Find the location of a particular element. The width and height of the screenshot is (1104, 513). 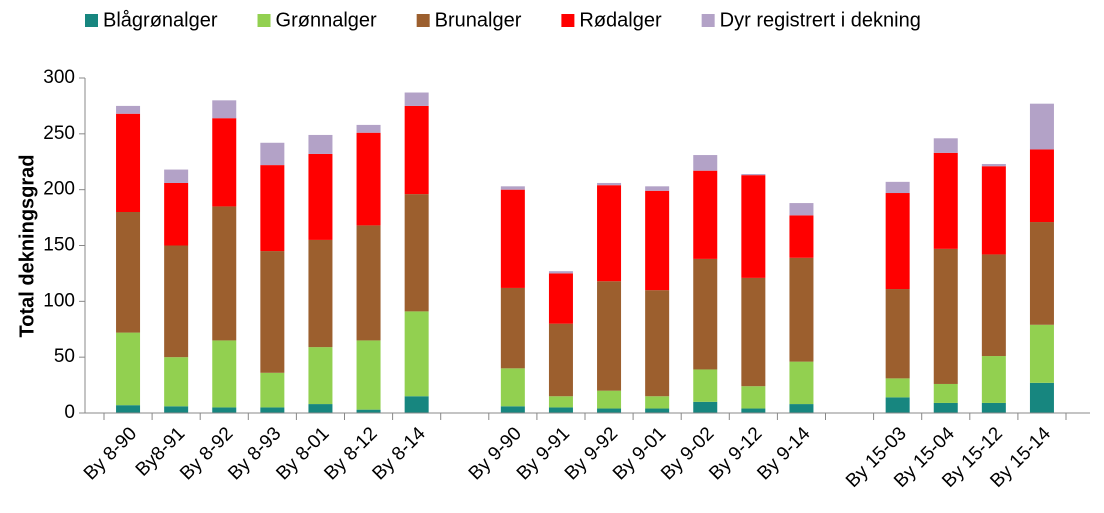

x-tick-label: By 8-92 is located at coordinates (206, 453).